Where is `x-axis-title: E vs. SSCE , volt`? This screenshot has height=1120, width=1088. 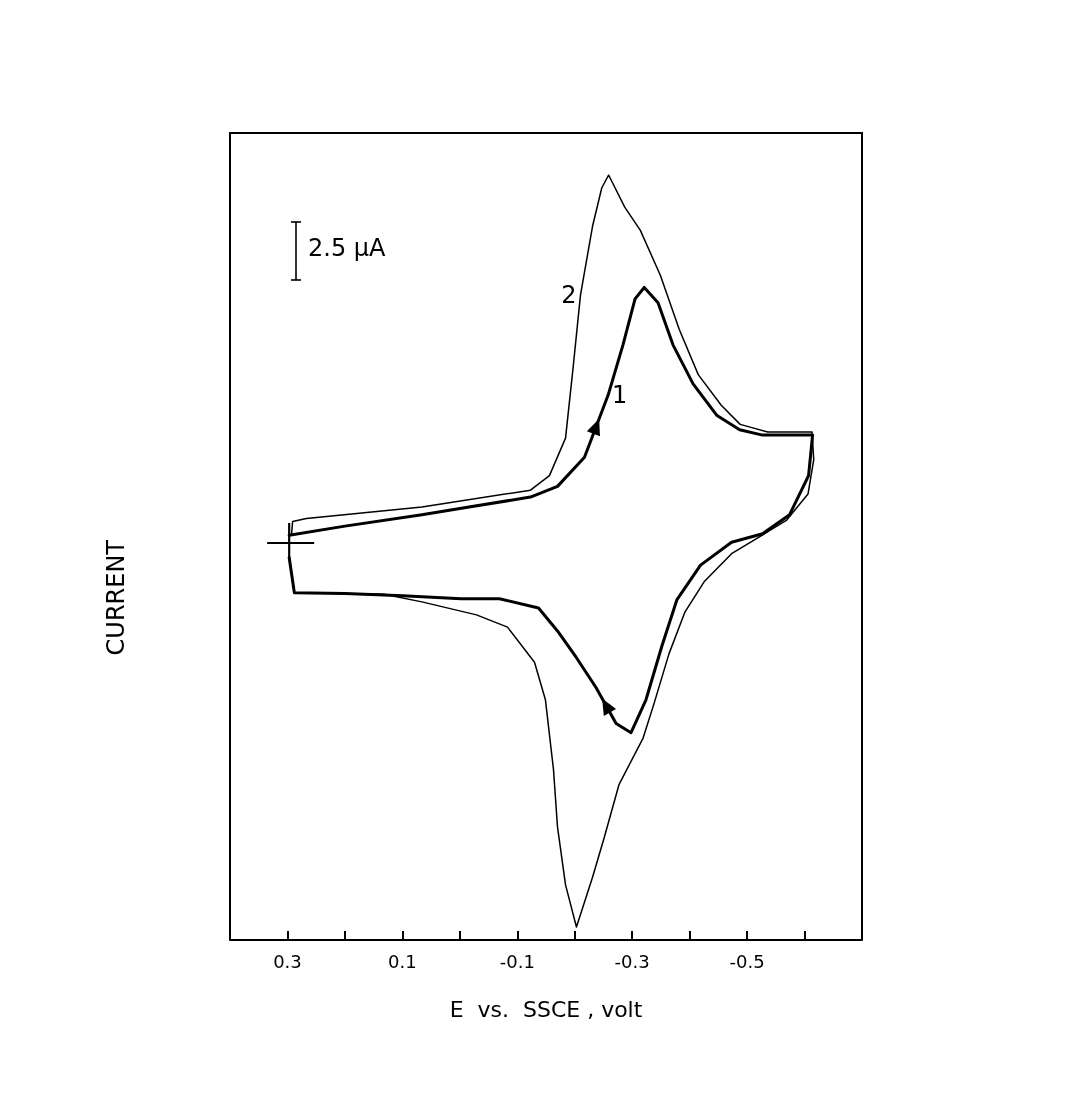 x-axis-title: E vs. SSCE , volt is located at coordinates (546, 1009).